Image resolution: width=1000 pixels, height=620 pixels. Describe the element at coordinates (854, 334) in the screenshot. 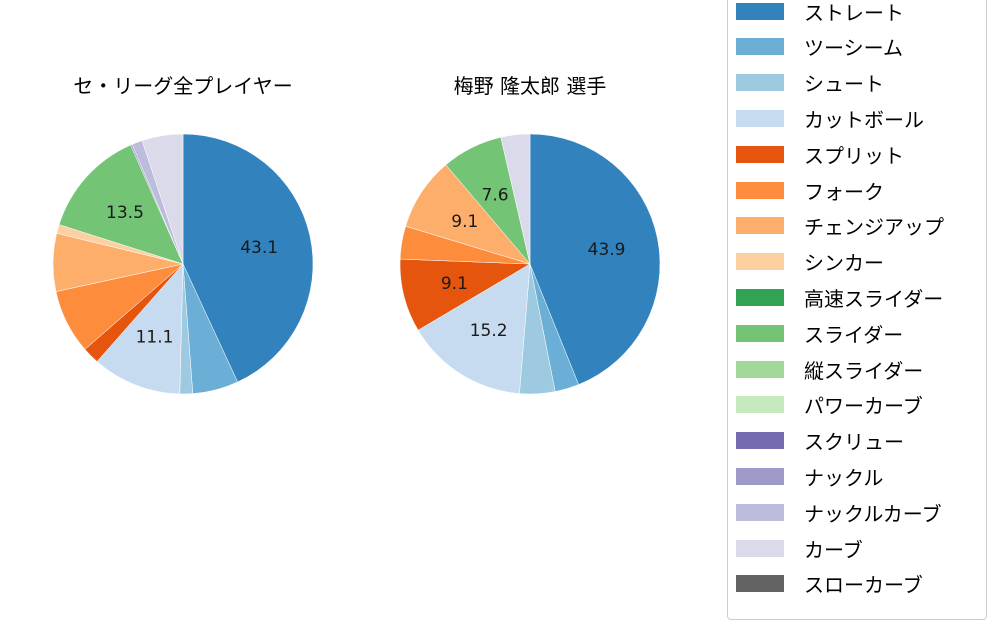

I see `legend-label: スライダー` at that location.